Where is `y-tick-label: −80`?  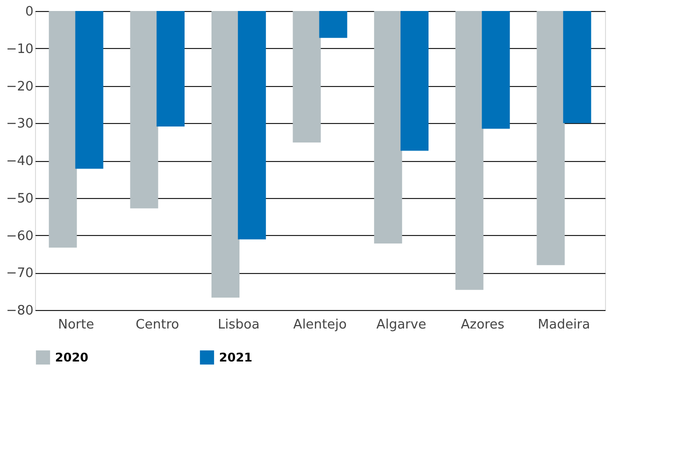
y-tick-label: −80 is located at coordinates (20, 311).